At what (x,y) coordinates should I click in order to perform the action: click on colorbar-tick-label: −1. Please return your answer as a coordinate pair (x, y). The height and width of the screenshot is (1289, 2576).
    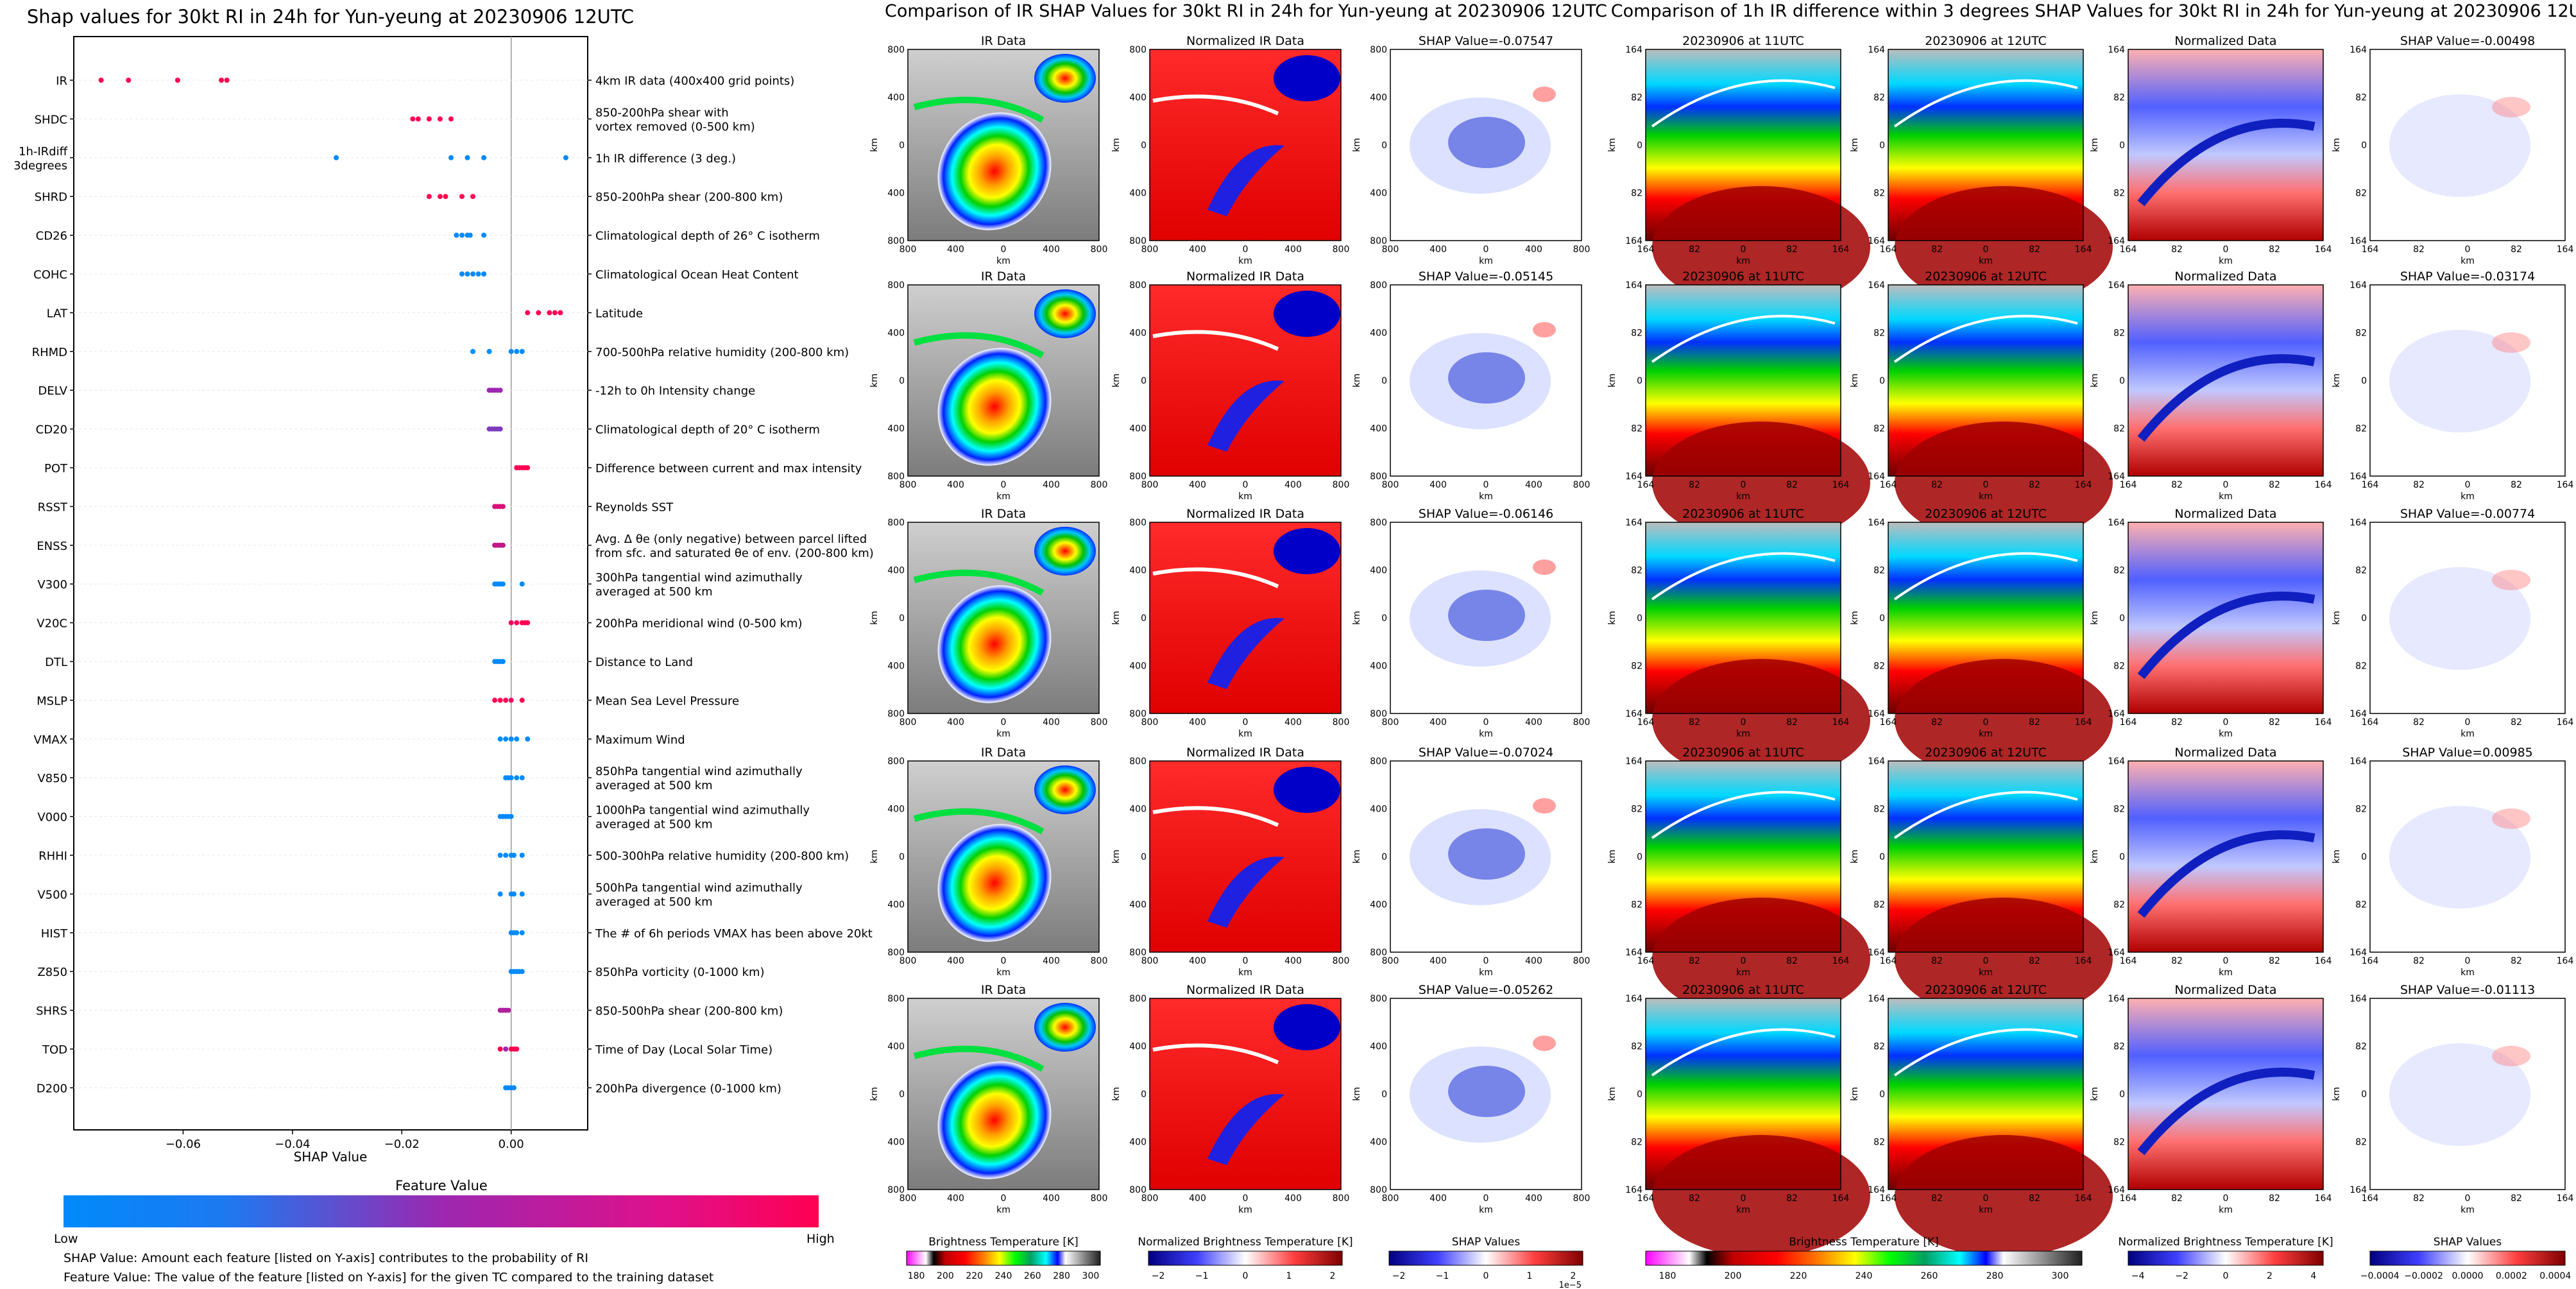
    Looking at the image, I should click on (1443, 1276).